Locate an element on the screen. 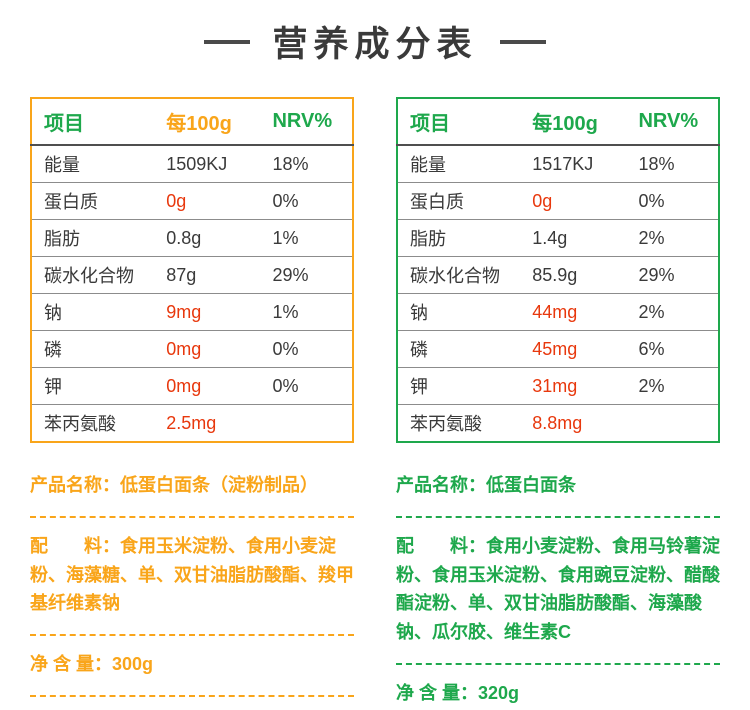  net-weight-section: 净 含 量：300g is located at coordinates (192, 666).